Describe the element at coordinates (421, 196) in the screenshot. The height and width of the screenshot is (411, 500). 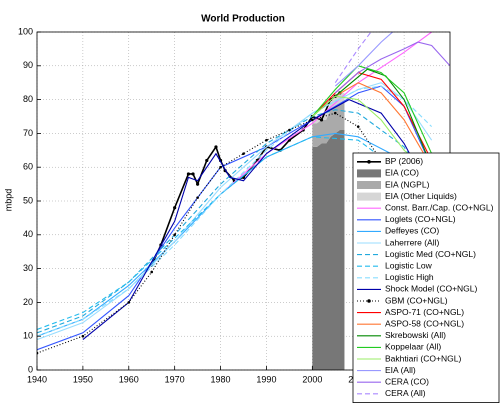
I see `legend-label: EIA (Other Liquids)` at that location.